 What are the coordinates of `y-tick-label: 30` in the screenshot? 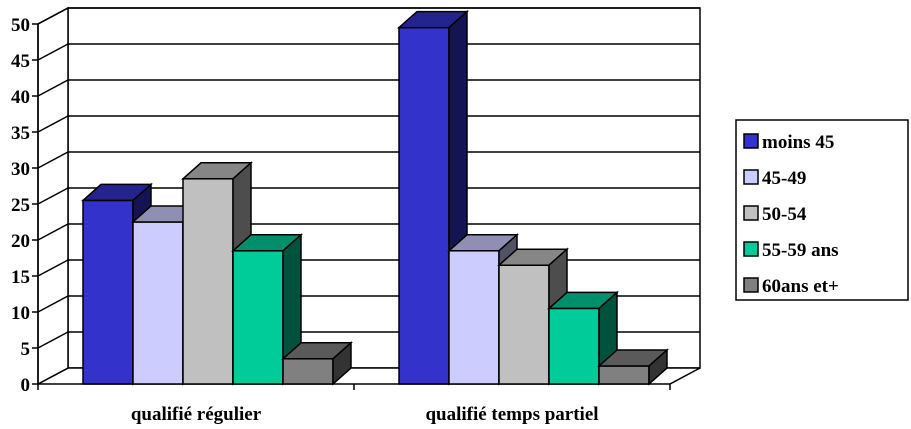 It's located at (20, 169).